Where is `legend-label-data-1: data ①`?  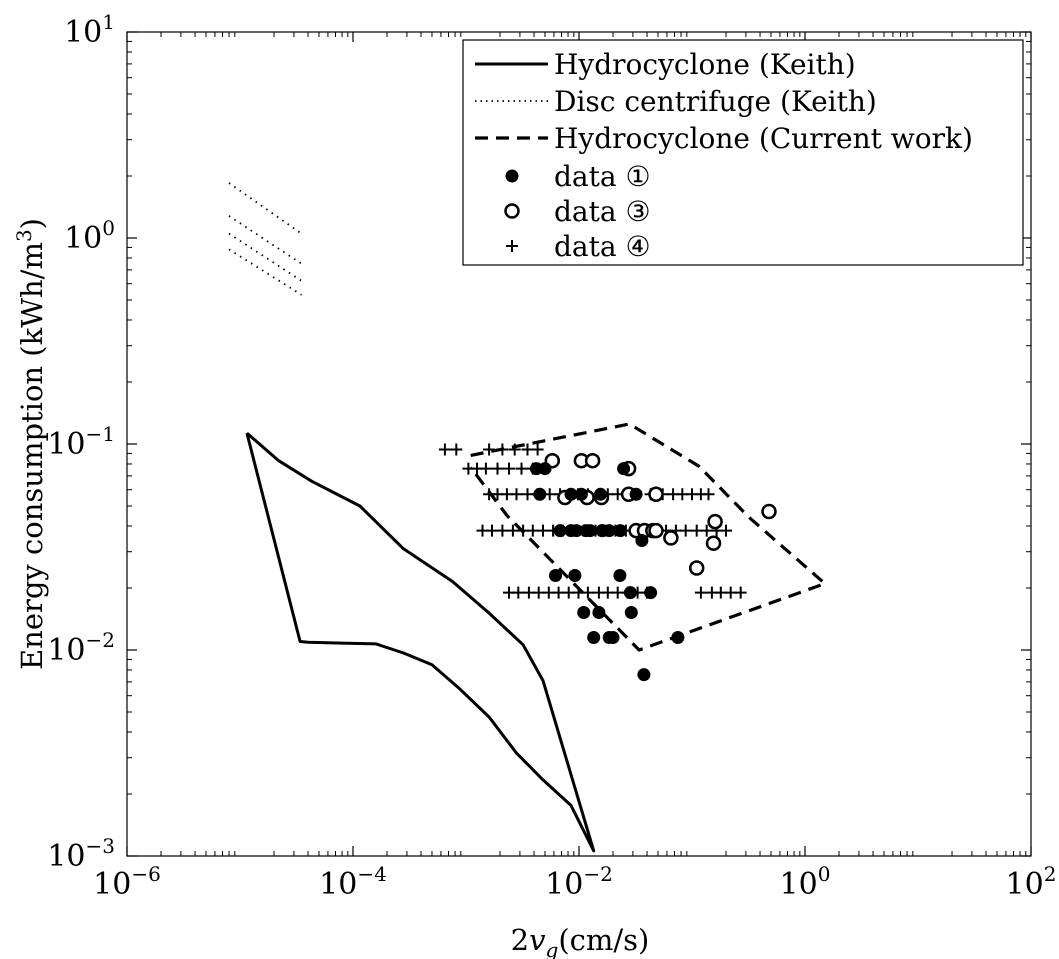 legend-label-data-1: data ① is located at coordinates (602, 176).